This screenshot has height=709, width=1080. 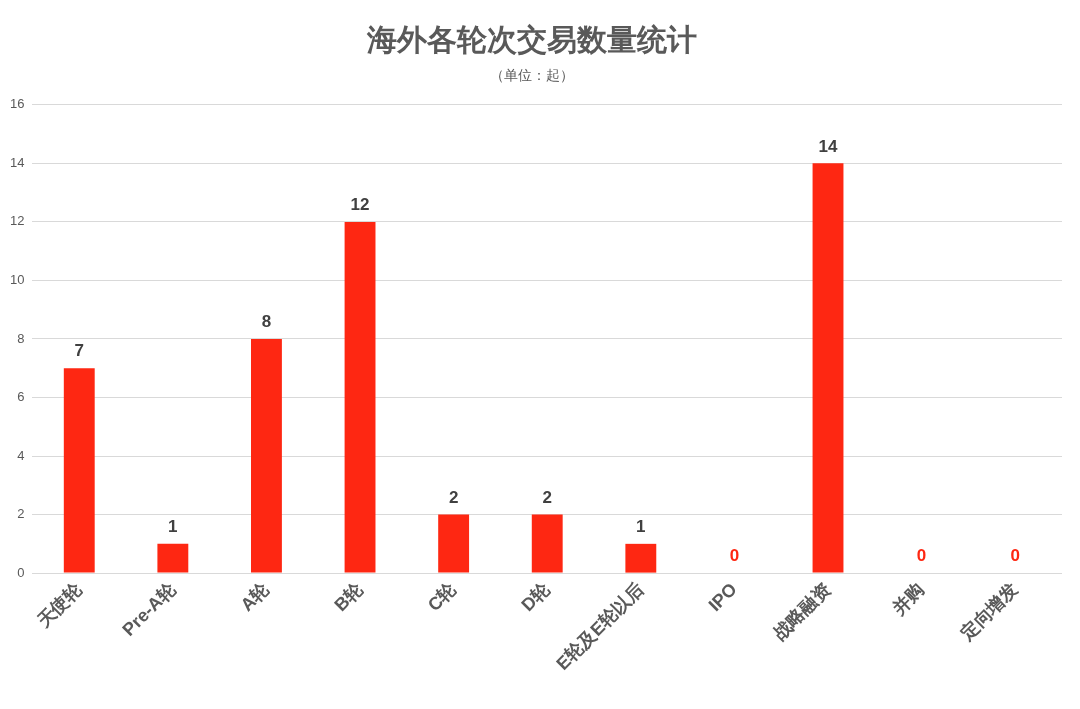 I want to click on x-tick-label: 战略融资, so click(x=802, y=611).